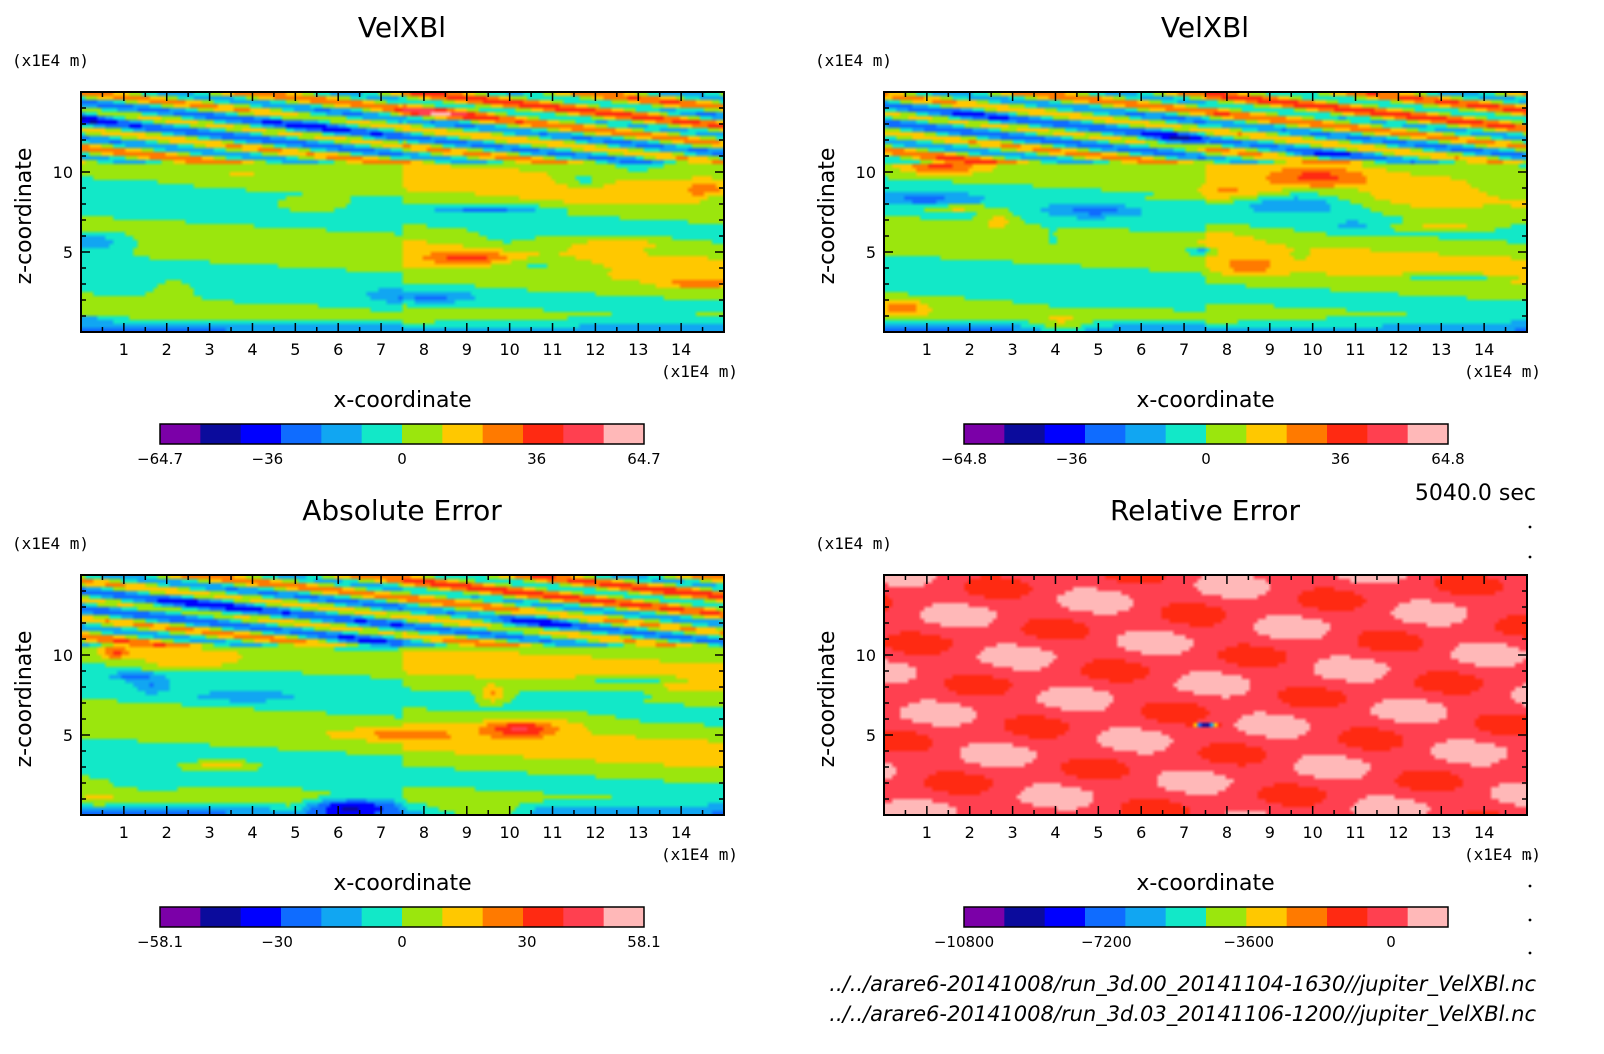 This screenshot has width=1604, height=1054. Describe the element at coordinates (595, 349) in the screenshot. I see `x-tick-label: 12` at that location.